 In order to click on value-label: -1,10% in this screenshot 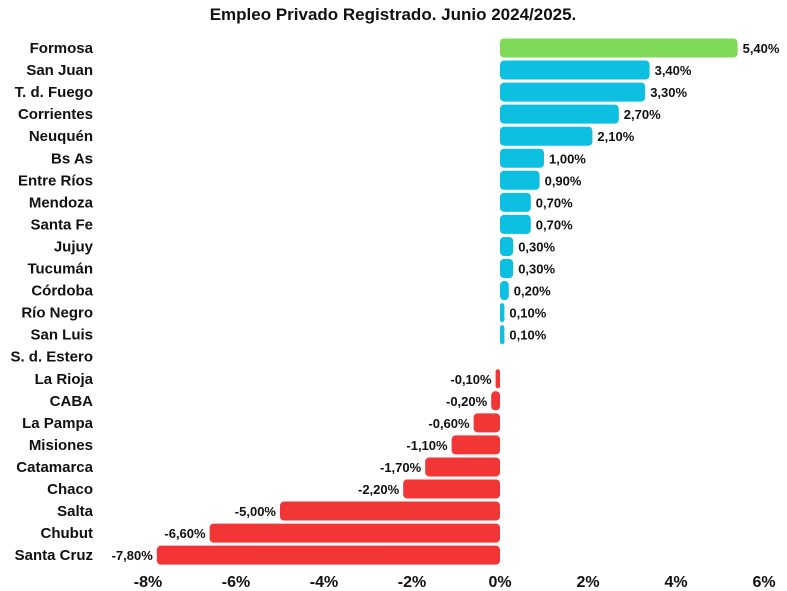, I will do `click(427, 445)`.